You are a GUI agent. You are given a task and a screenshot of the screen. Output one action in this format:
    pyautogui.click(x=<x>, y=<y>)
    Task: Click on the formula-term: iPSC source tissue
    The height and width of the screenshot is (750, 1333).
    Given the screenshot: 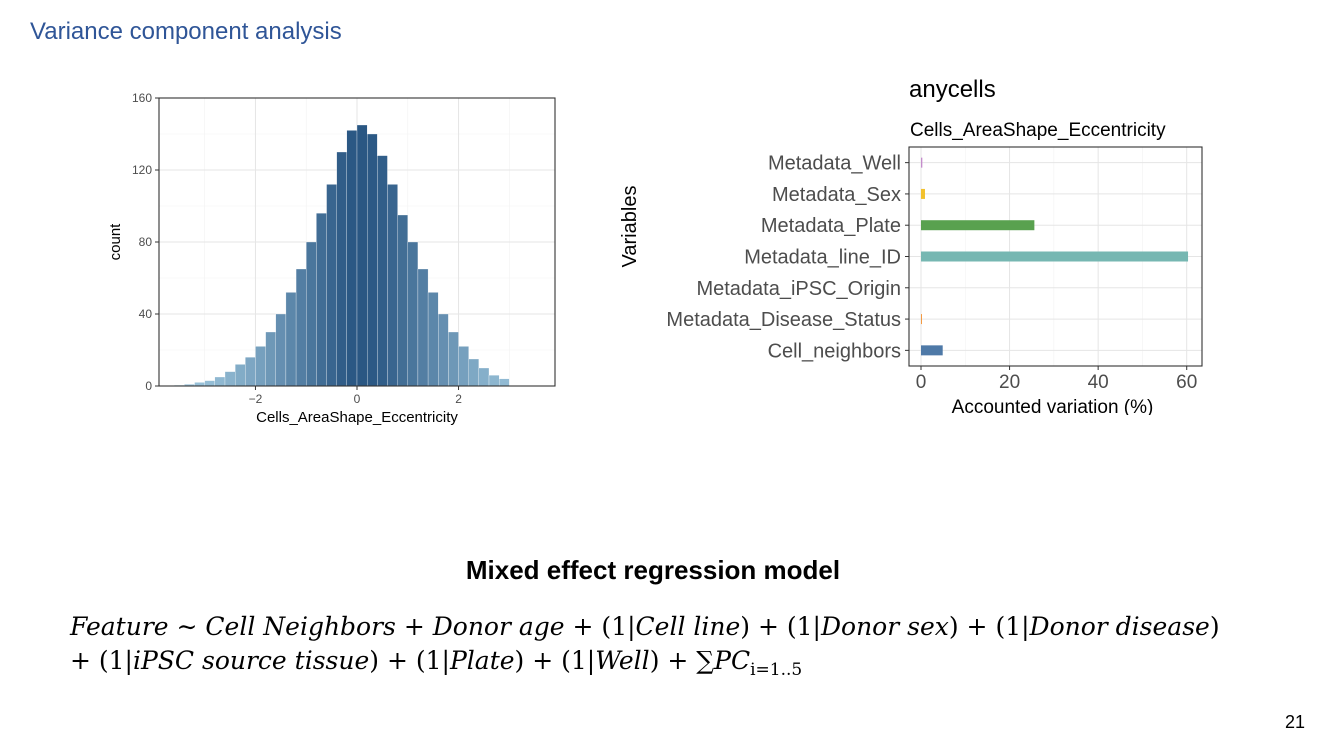 What is the action you would take?
    pyautogui.click(x=251, y=660)
    